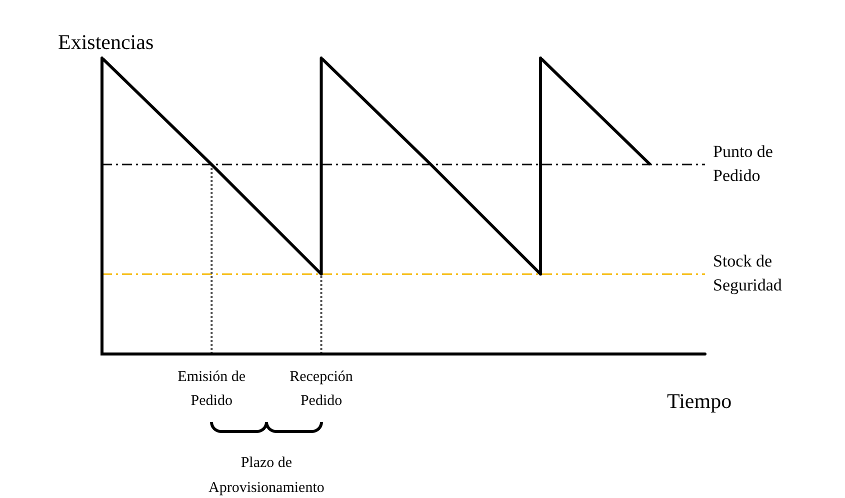 The height and width of the screenshot is (498, 845). Describe the element at coordinates (266, 475) in the screenshot. I see `text: Plazo de Aprovisionamiento` at that location.